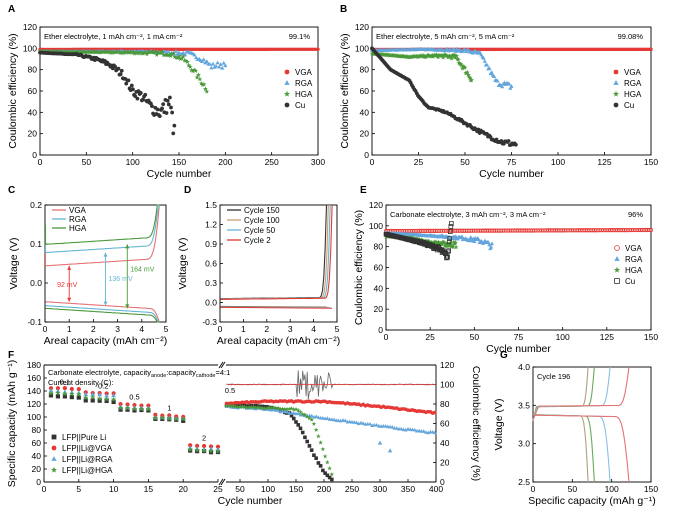  What do you see at coordinates (563, 337) in the screenshot?
I see `x-tick-label: 100` at bounding box center [563, 337].